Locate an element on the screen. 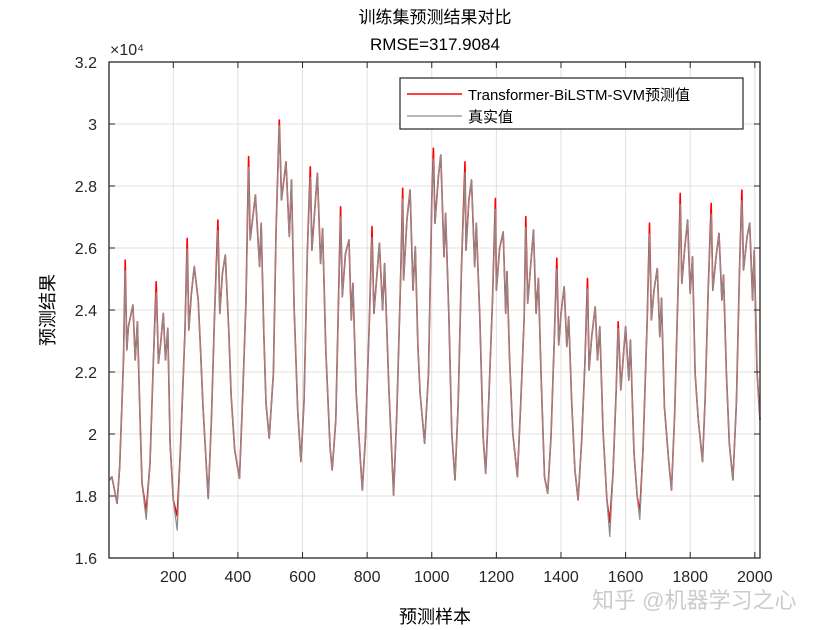  y-tick-label: 2.4 is located at coordinates (86, 311).